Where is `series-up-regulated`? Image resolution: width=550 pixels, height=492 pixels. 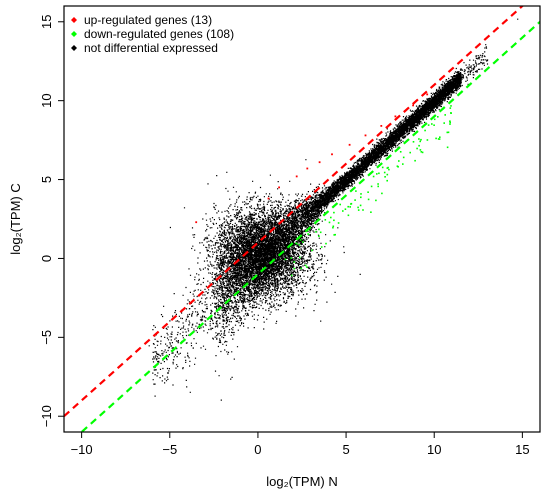 series-up-regulated is located at coordinates (312, 158).